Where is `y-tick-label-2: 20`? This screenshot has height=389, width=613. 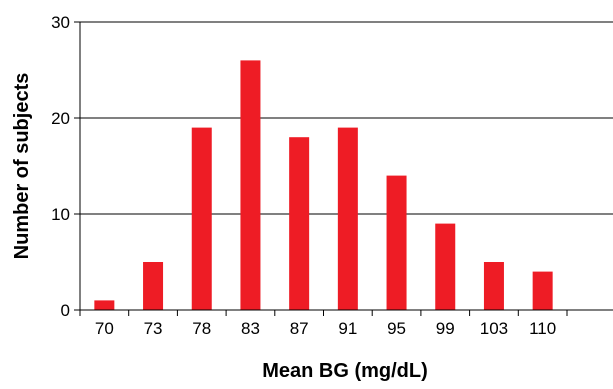 y-tick-label-2: 20 is located at coordinates (60, 118).